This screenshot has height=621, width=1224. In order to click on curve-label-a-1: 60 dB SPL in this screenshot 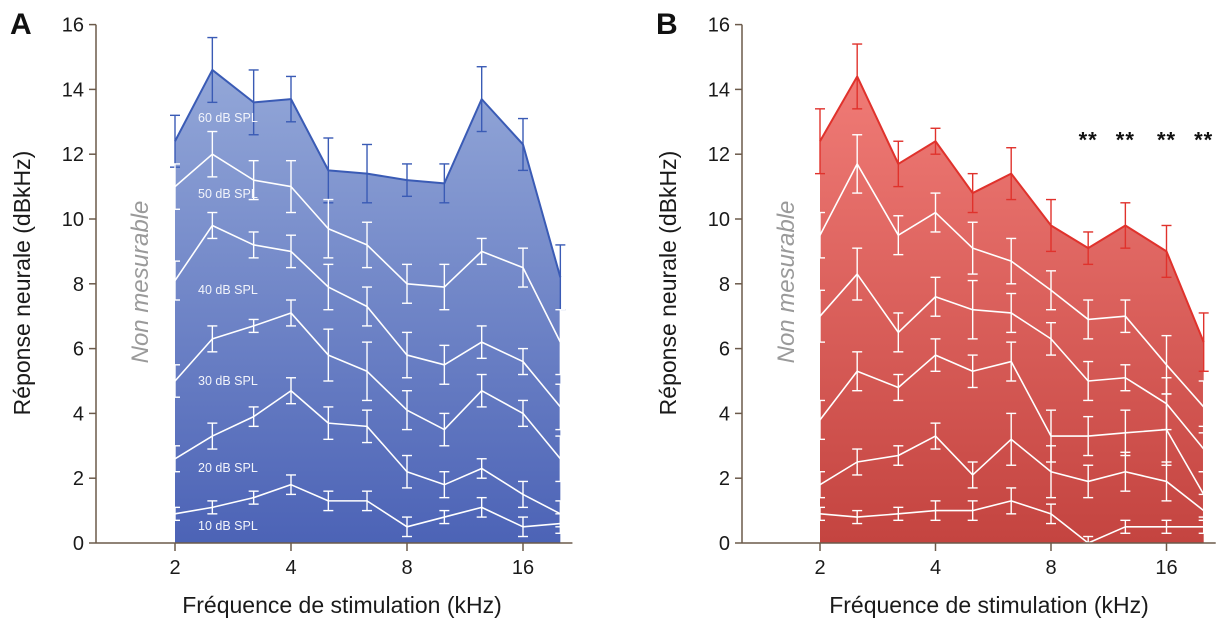, I will do `click(228, 118)`.